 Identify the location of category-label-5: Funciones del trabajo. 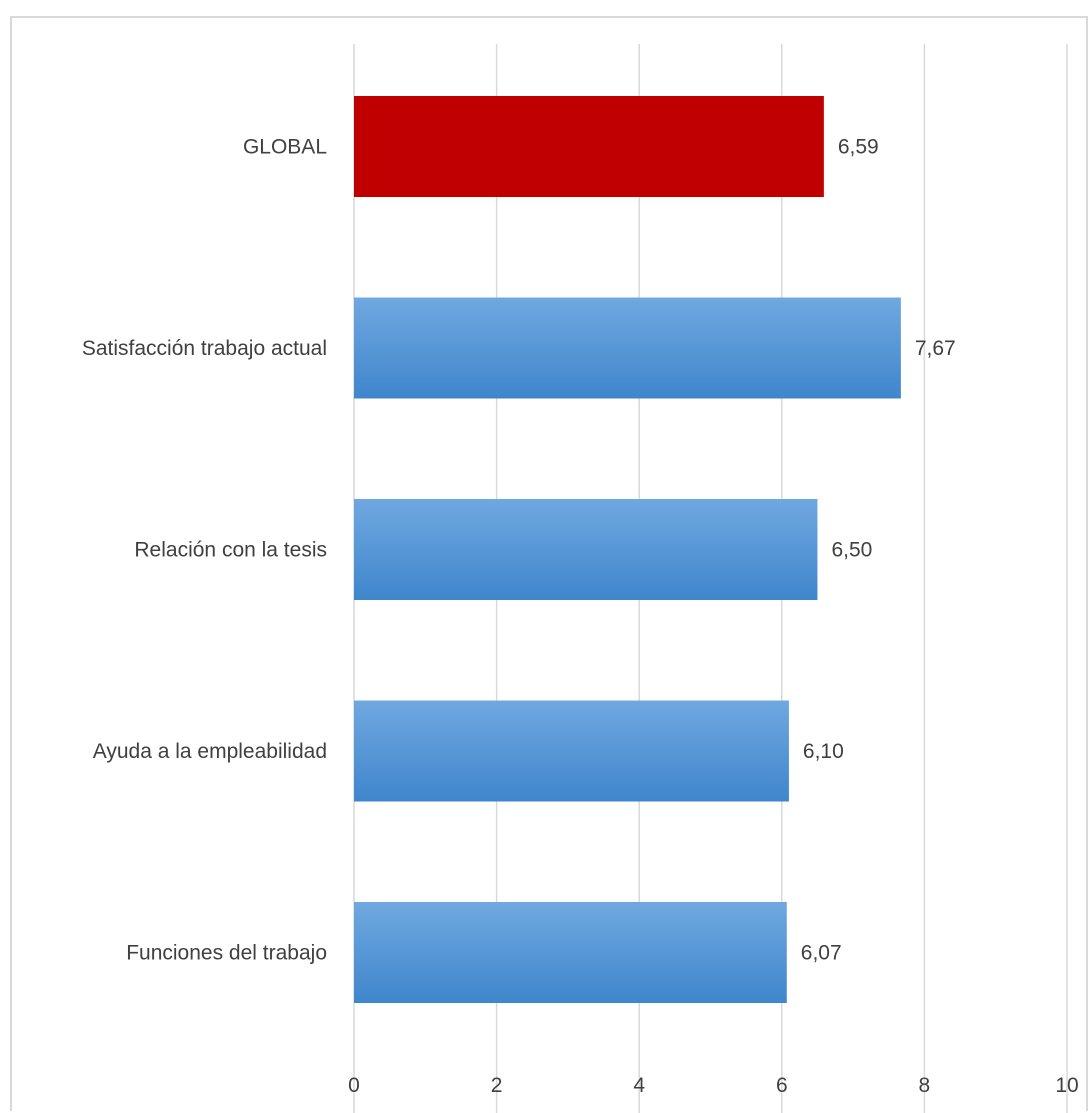
(226, 953).